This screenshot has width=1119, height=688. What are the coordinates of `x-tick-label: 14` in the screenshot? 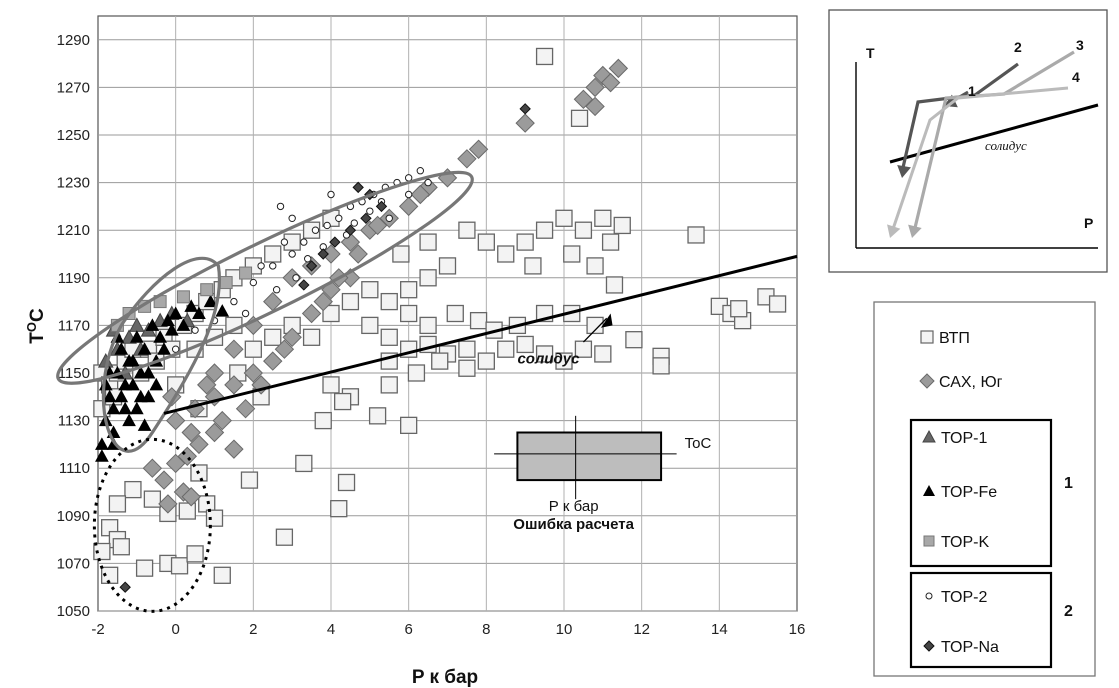 It's located at (719, 629).